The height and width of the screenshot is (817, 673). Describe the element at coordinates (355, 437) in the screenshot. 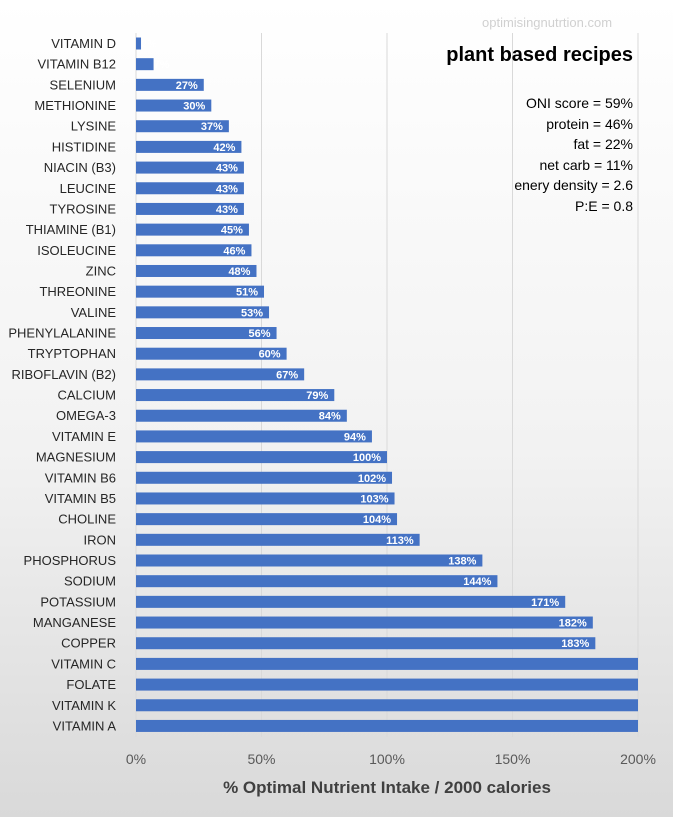

I see `value-label: 94%` at that location.